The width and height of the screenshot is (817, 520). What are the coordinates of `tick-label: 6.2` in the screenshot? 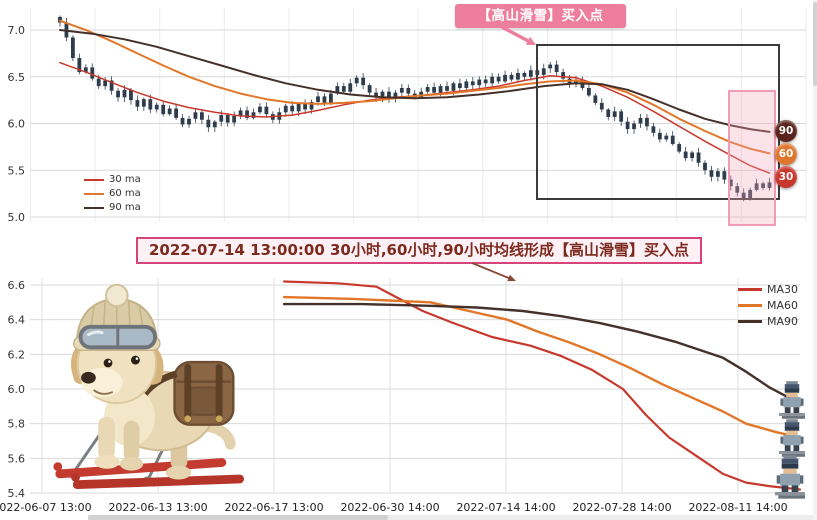 It's located at (17, 354).